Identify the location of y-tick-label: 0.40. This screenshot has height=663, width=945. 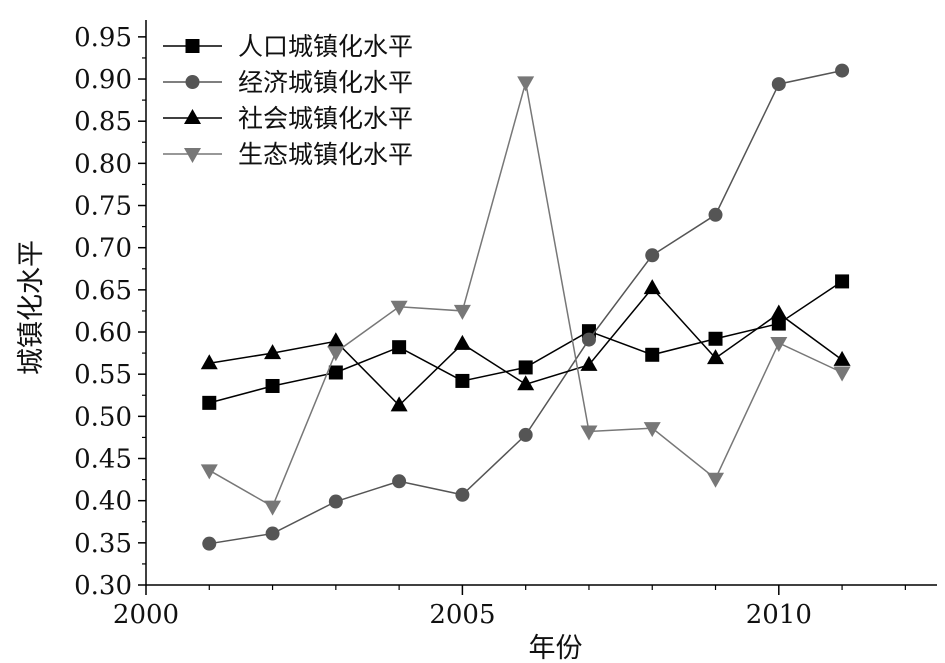
(103, 502).